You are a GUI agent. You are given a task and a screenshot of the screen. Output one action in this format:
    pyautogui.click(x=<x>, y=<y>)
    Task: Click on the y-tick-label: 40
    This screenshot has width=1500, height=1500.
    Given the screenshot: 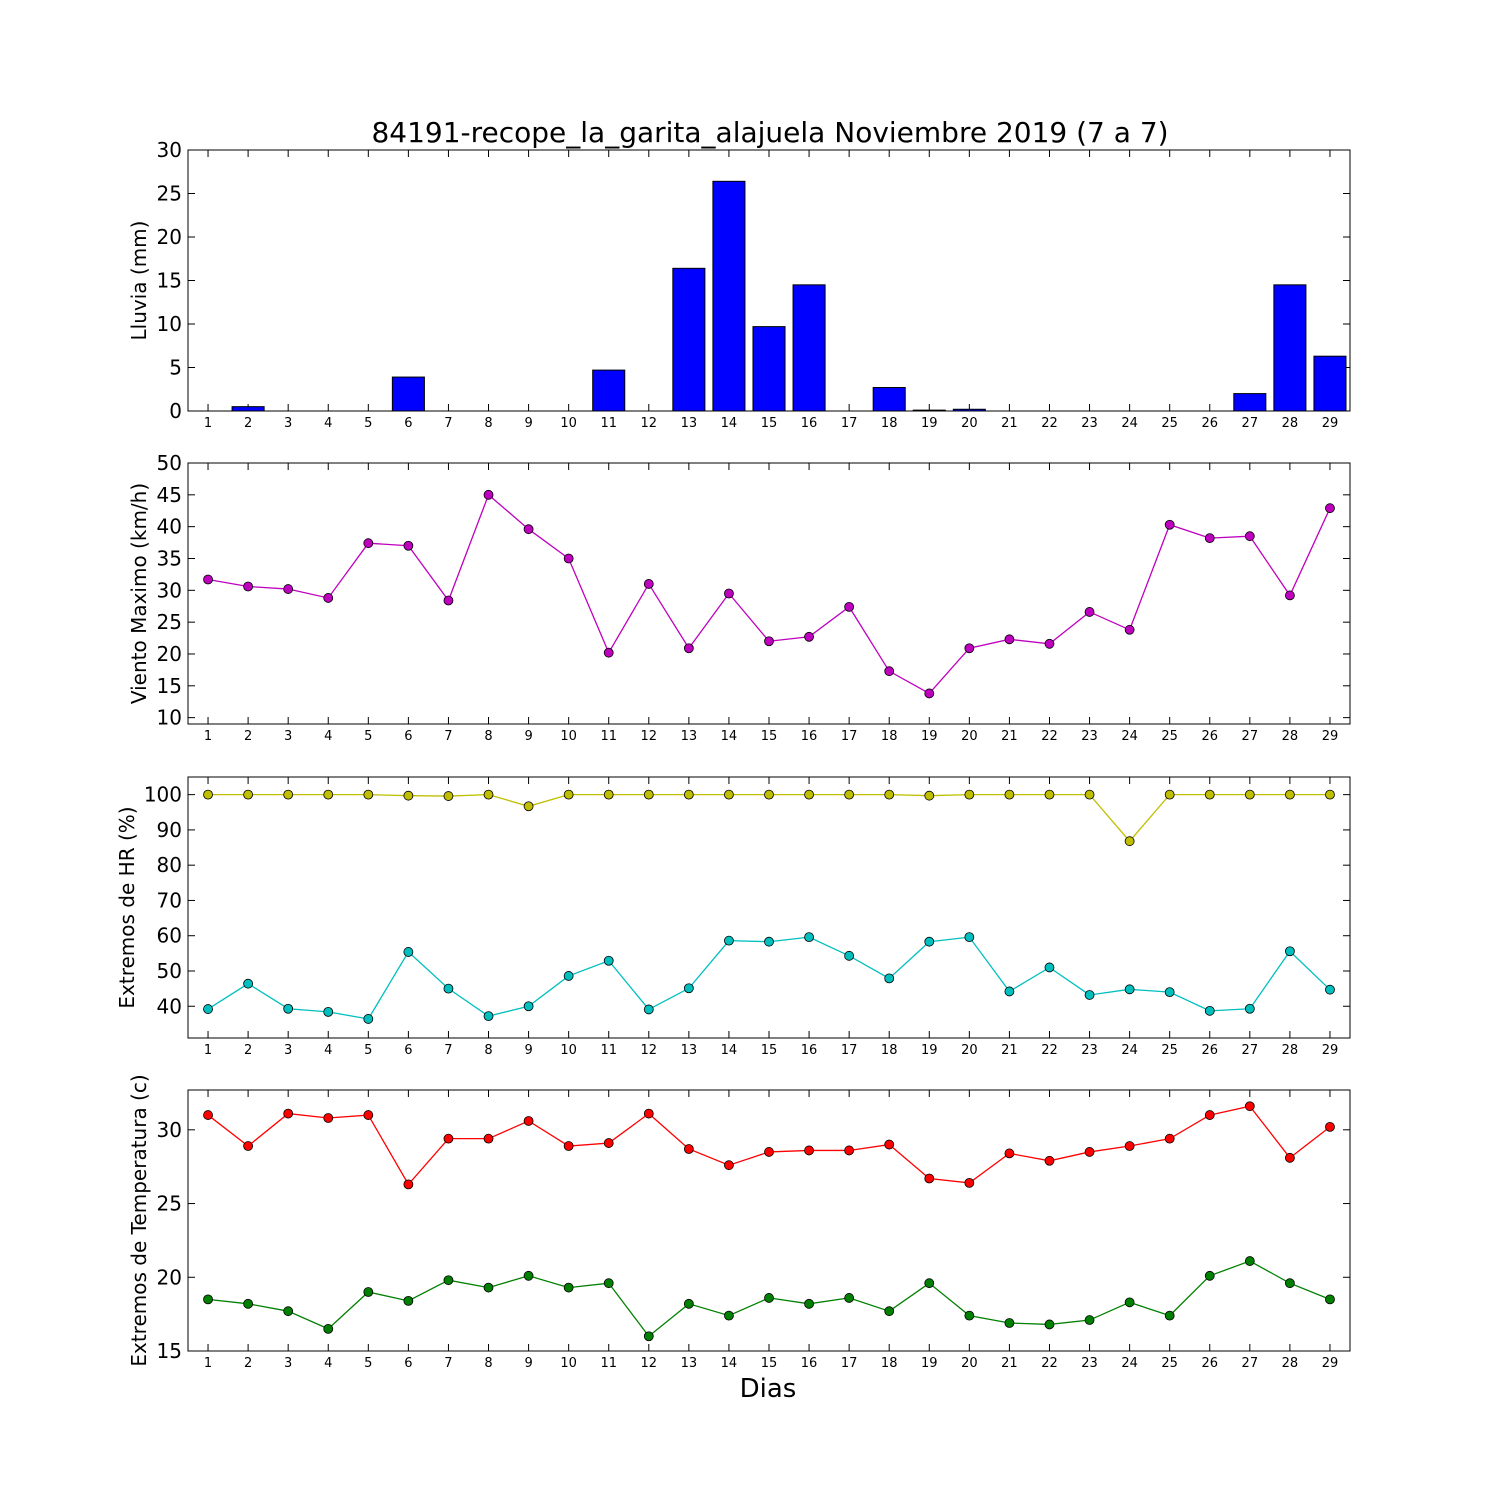 What is the action you would take?
    pyautogui.click(x=169, y=527)
    